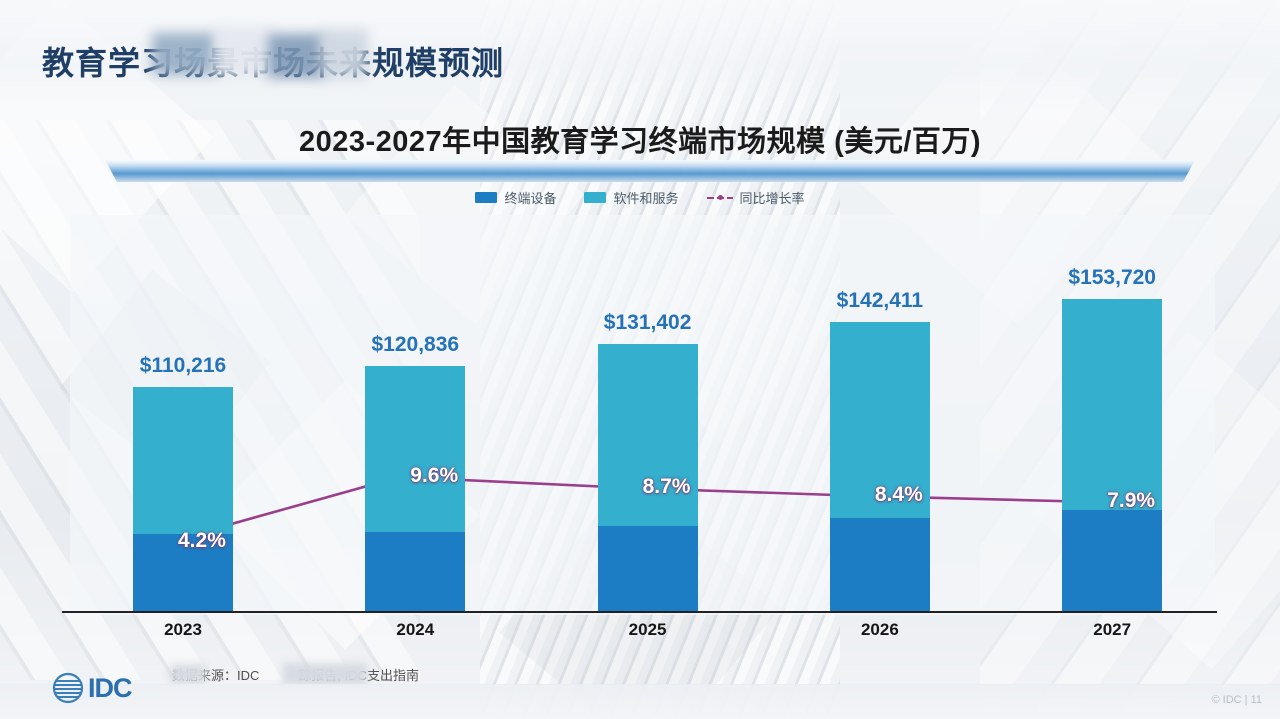 This screenshot has width=1280, height=719. I want to click on legend-item-growth-rate: 同比增长率, so click(755, 197).